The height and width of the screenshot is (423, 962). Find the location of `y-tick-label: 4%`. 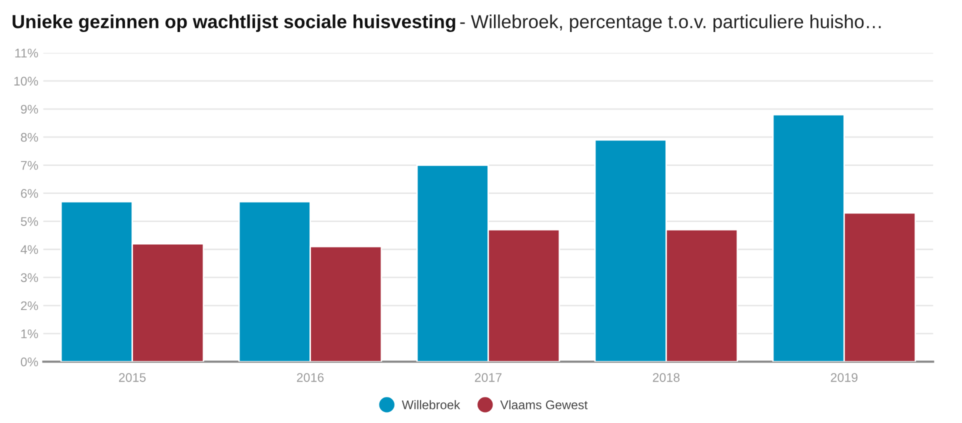

y-tick-label: 4% is located at coordinates (29, 249).